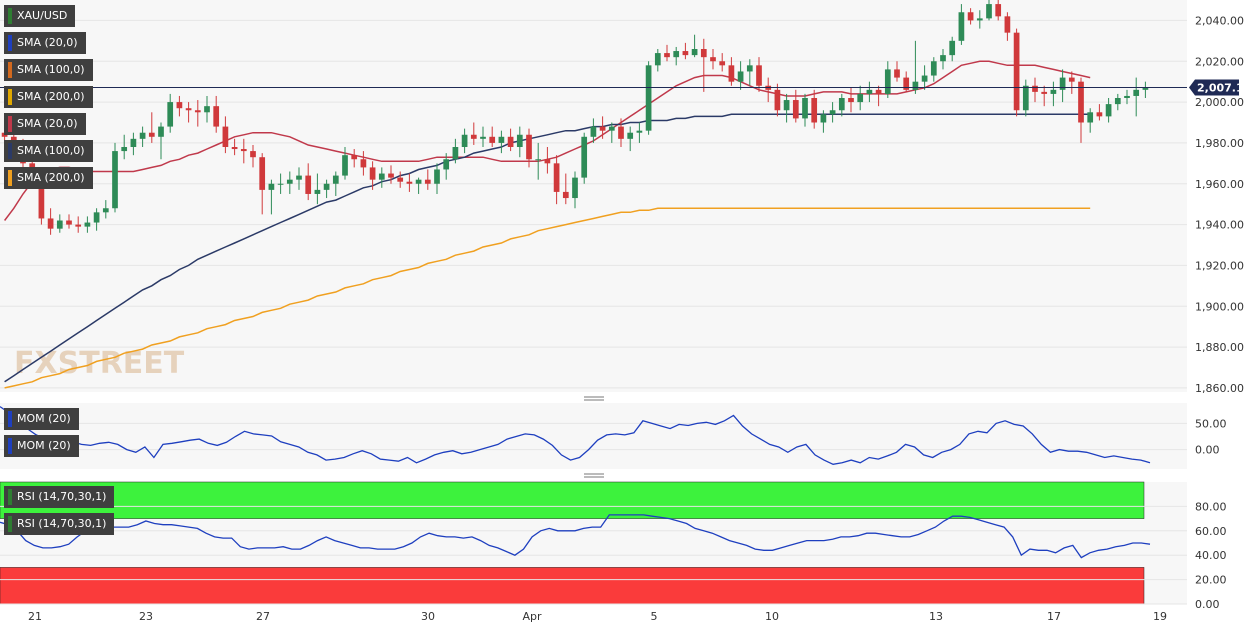  I want to click on price-y-tick-label: 1,880.00, so click(1219, 347).